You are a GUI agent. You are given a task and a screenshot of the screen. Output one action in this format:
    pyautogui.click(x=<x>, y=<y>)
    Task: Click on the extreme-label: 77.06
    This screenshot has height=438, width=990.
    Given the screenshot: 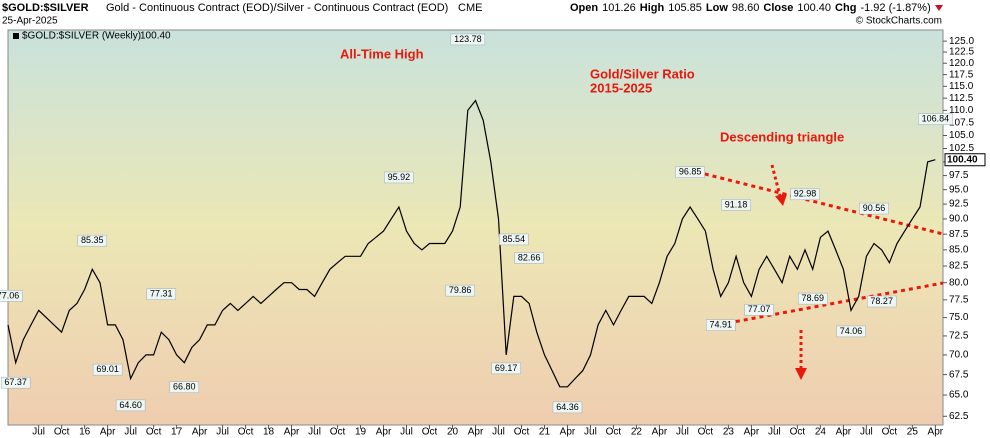 What is the action you would take?
    pyautogui.click(x=9, y=295)
    